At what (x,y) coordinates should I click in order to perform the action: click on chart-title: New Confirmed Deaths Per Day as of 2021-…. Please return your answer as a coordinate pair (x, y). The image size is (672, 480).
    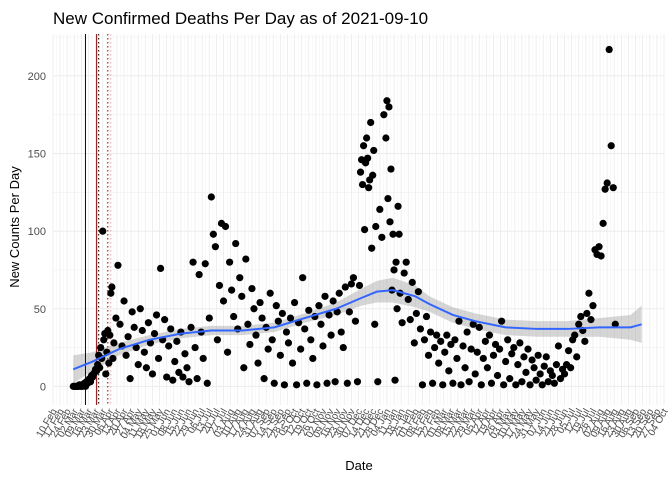
    Looking at the image, I should click on (240, 18).